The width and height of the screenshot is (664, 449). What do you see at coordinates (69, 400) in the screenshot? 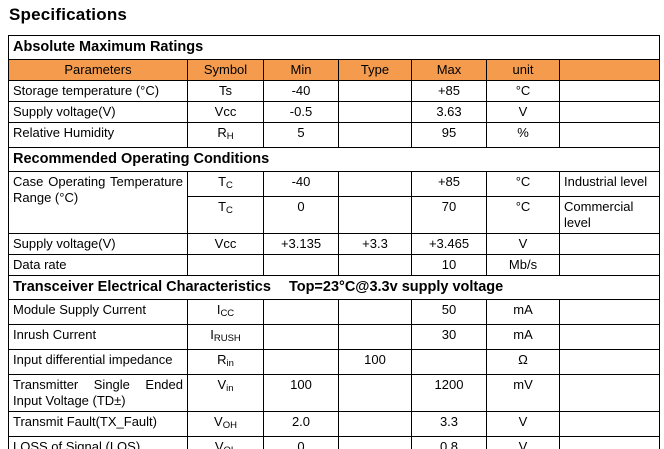
I see `param-line: Input Voltage (TD±)` at bounding box center [69, 400].